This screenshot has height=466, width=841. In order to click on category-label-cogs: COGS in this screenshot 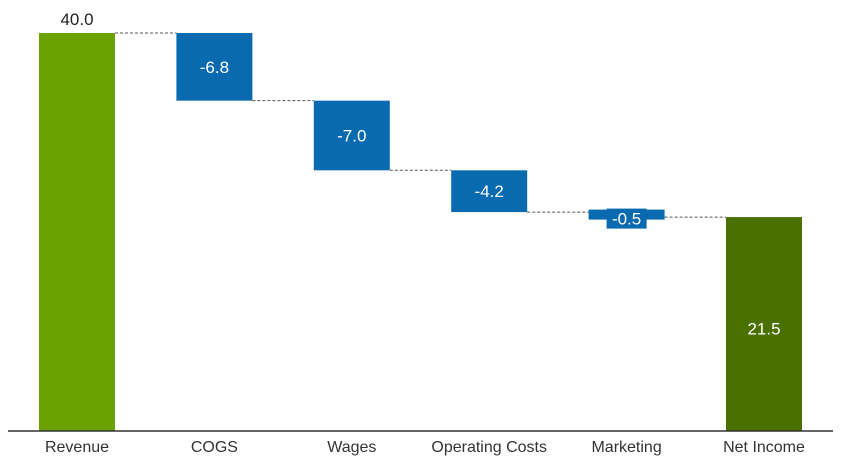, I will do `click(214, 447)`.